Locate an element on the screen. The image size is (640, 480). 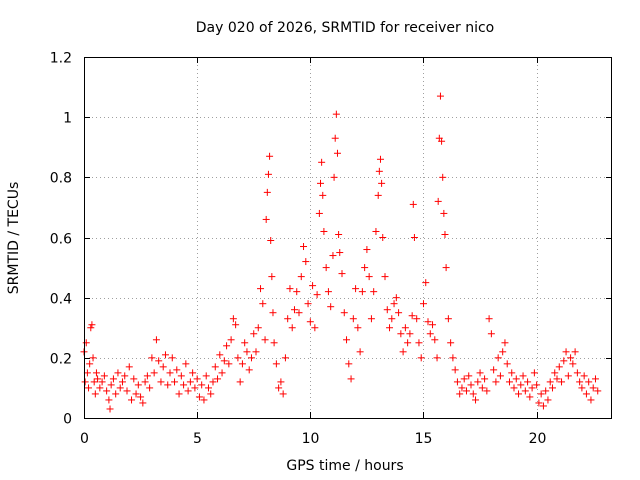
x-tick-label: 0 is located at coordinates (84, 439).